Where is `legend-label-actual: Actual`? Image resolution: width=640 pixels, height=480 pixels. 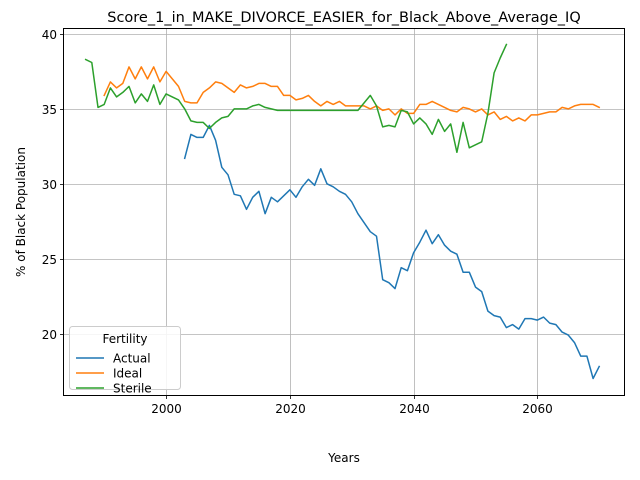 legend-label-actual: Actual is located at coordinates (132, 359).